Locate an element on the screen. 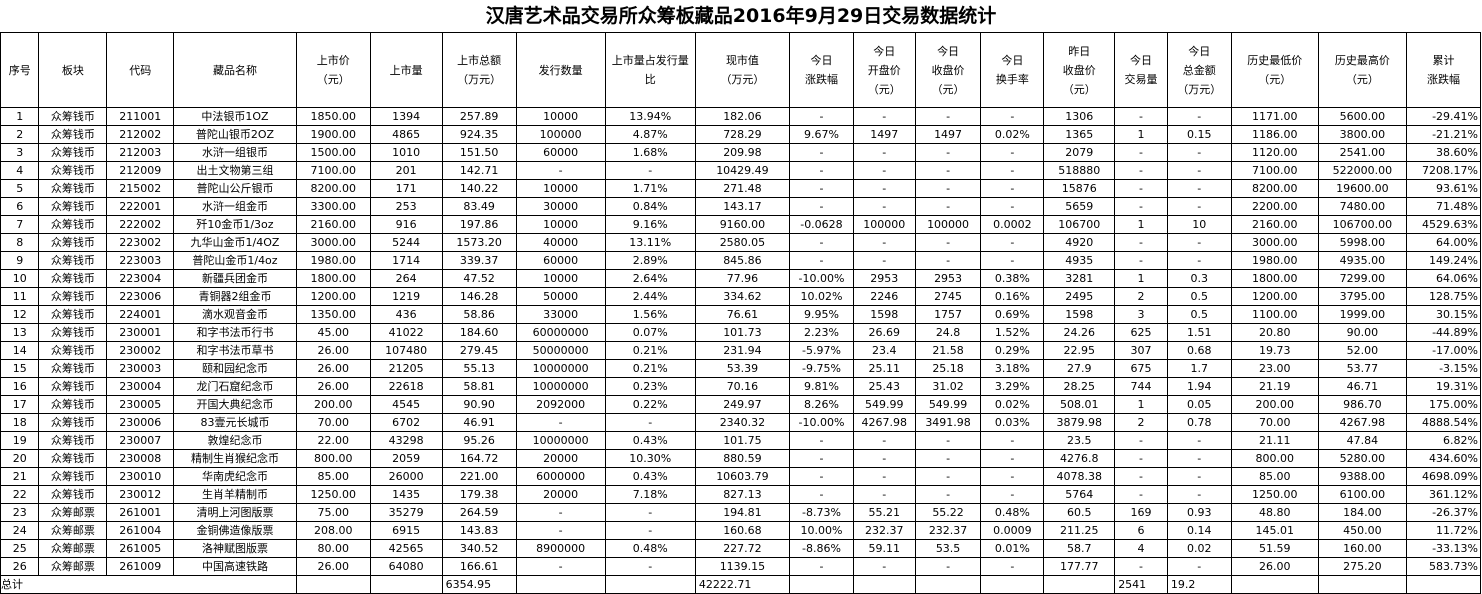 The height and width of the screenshot is (594, 1482). cell-listing-price: 26.00 is located at coordinates (333, 386).